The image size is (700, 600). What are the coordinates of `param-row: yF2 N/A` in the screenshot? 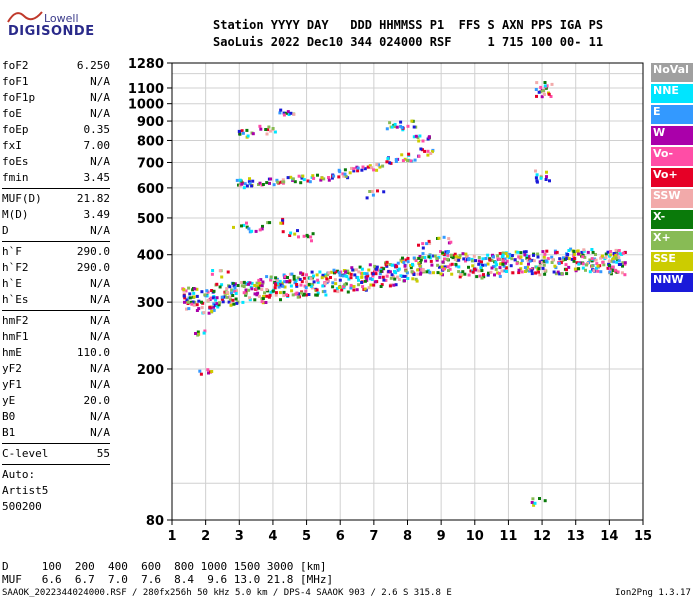 It's located at (56, 369).